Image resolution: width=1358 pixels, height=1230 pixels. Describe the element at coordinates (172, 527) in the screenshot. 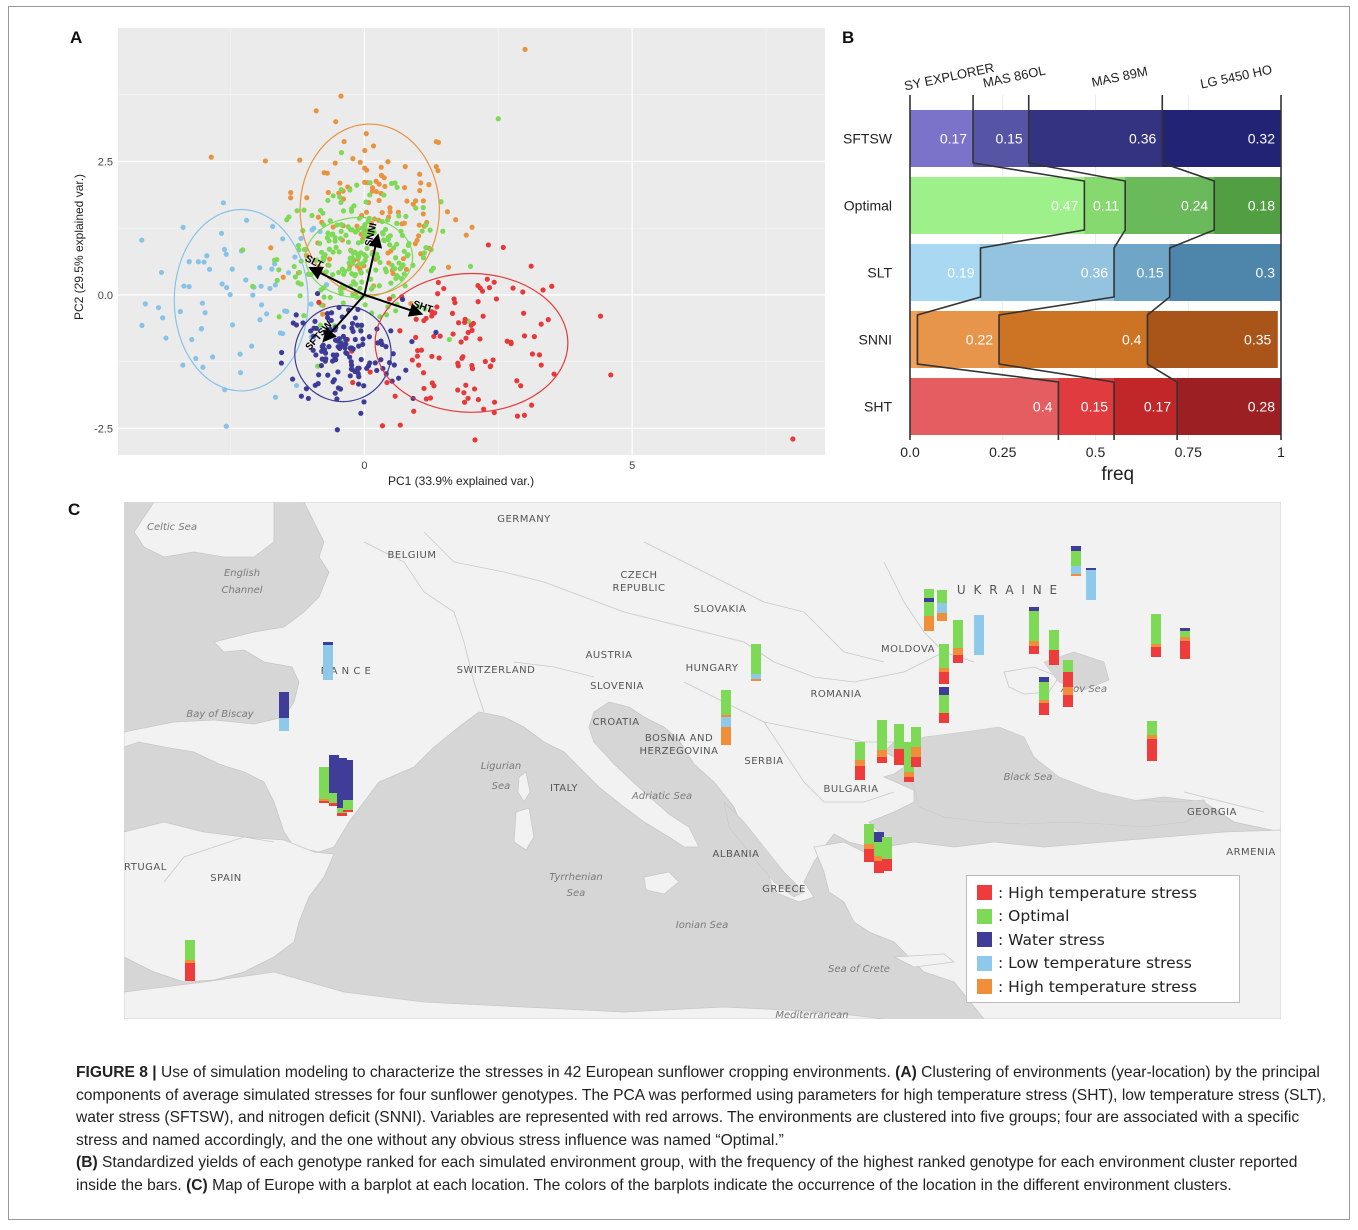

I see `map-sea-label: Celtic Sea` at that location.